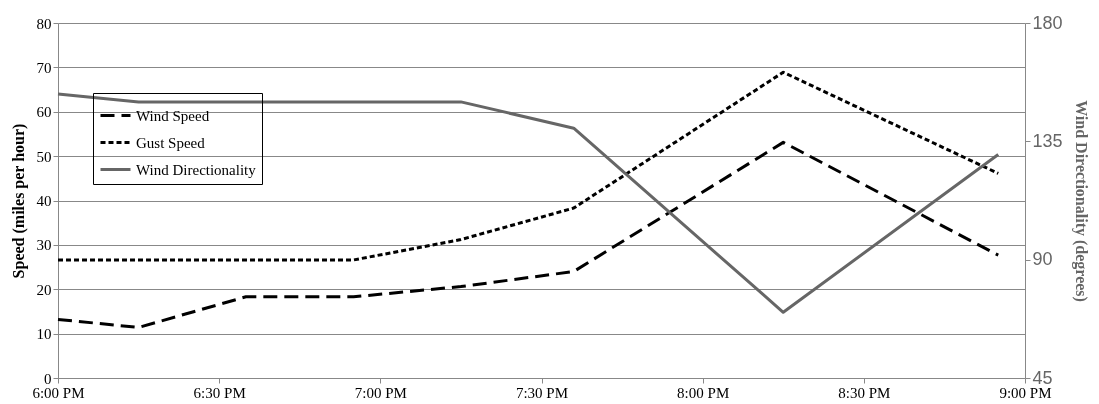 This screenshot has width=1099, height=404. Describe the element at coordinates (171, 142) in the screenshot. I see `legend-label: Gust Speed` at that location.